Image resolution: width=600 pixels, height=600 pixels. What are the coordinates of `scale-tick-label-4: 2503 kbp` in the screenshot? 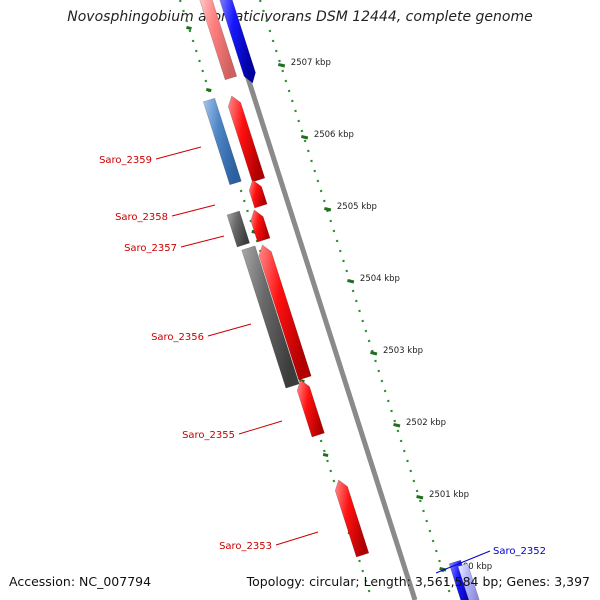 It's located at (403, 351).